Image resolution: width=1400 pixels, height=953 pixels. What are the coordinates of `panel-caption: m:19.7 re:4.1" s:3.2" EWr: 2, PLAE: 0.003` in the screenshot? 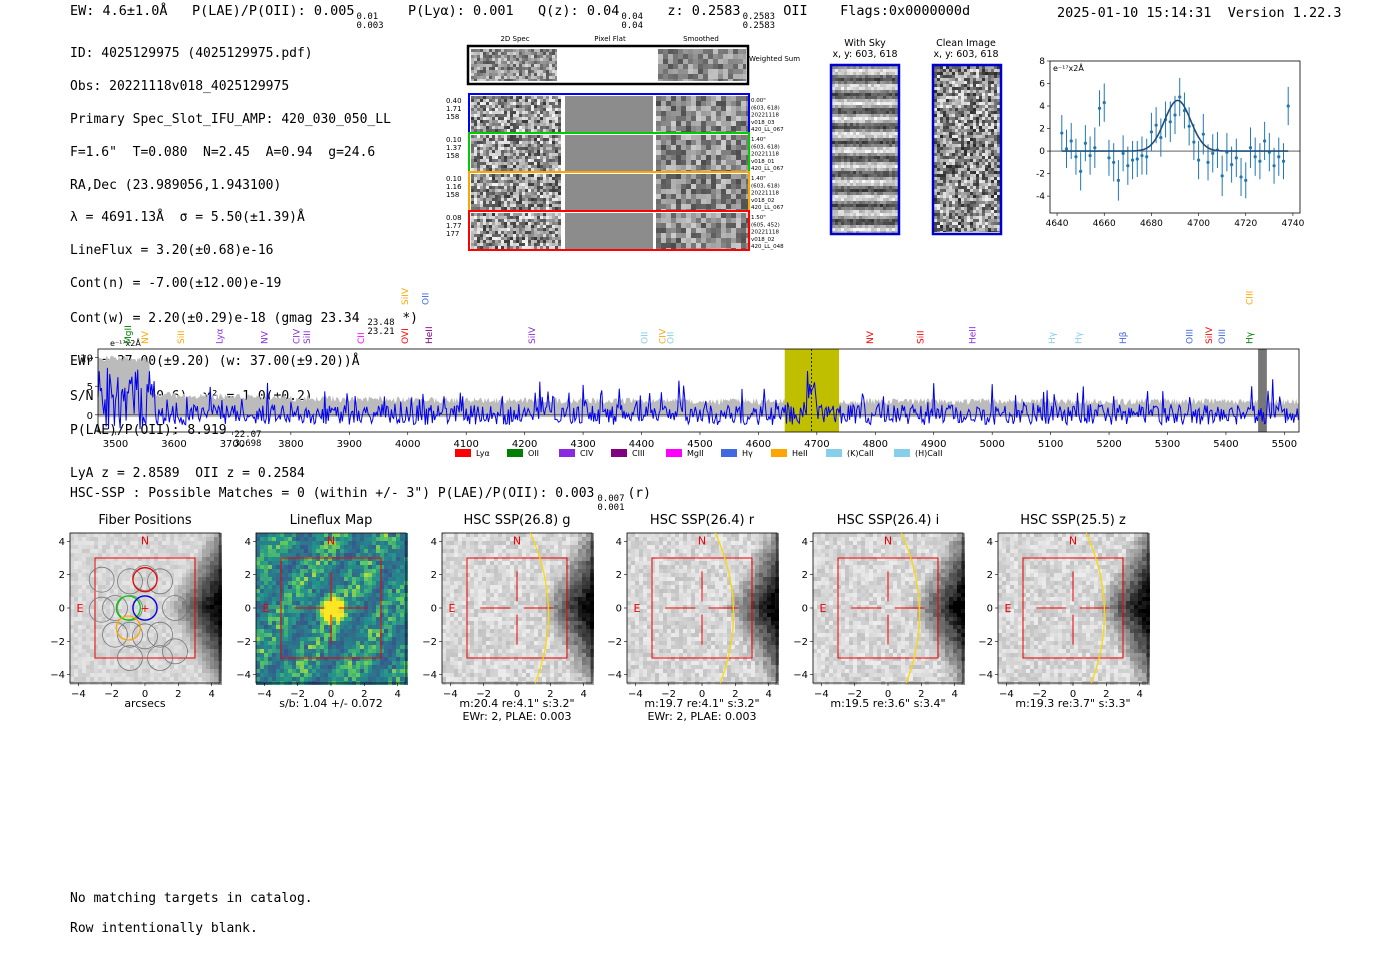 It's located at (702, 710).